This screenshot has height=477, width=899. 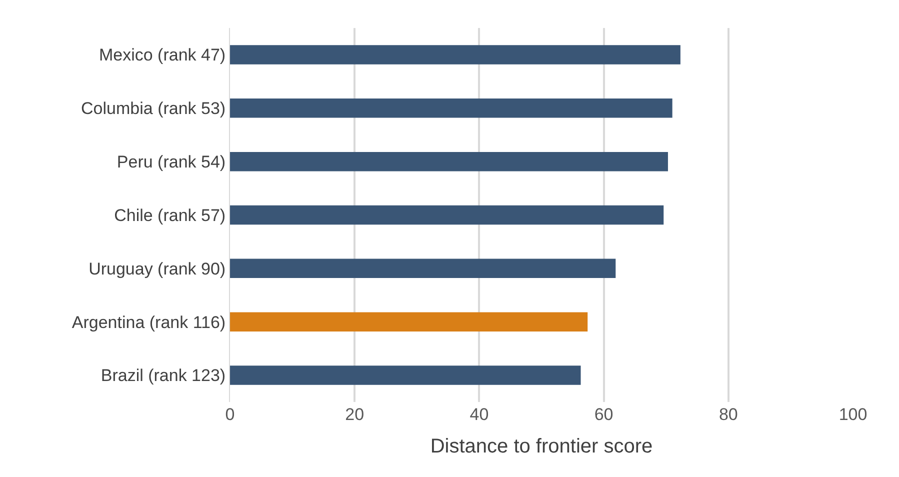 I want to click on x-tick-label: 80, so click(x=728, y=414).